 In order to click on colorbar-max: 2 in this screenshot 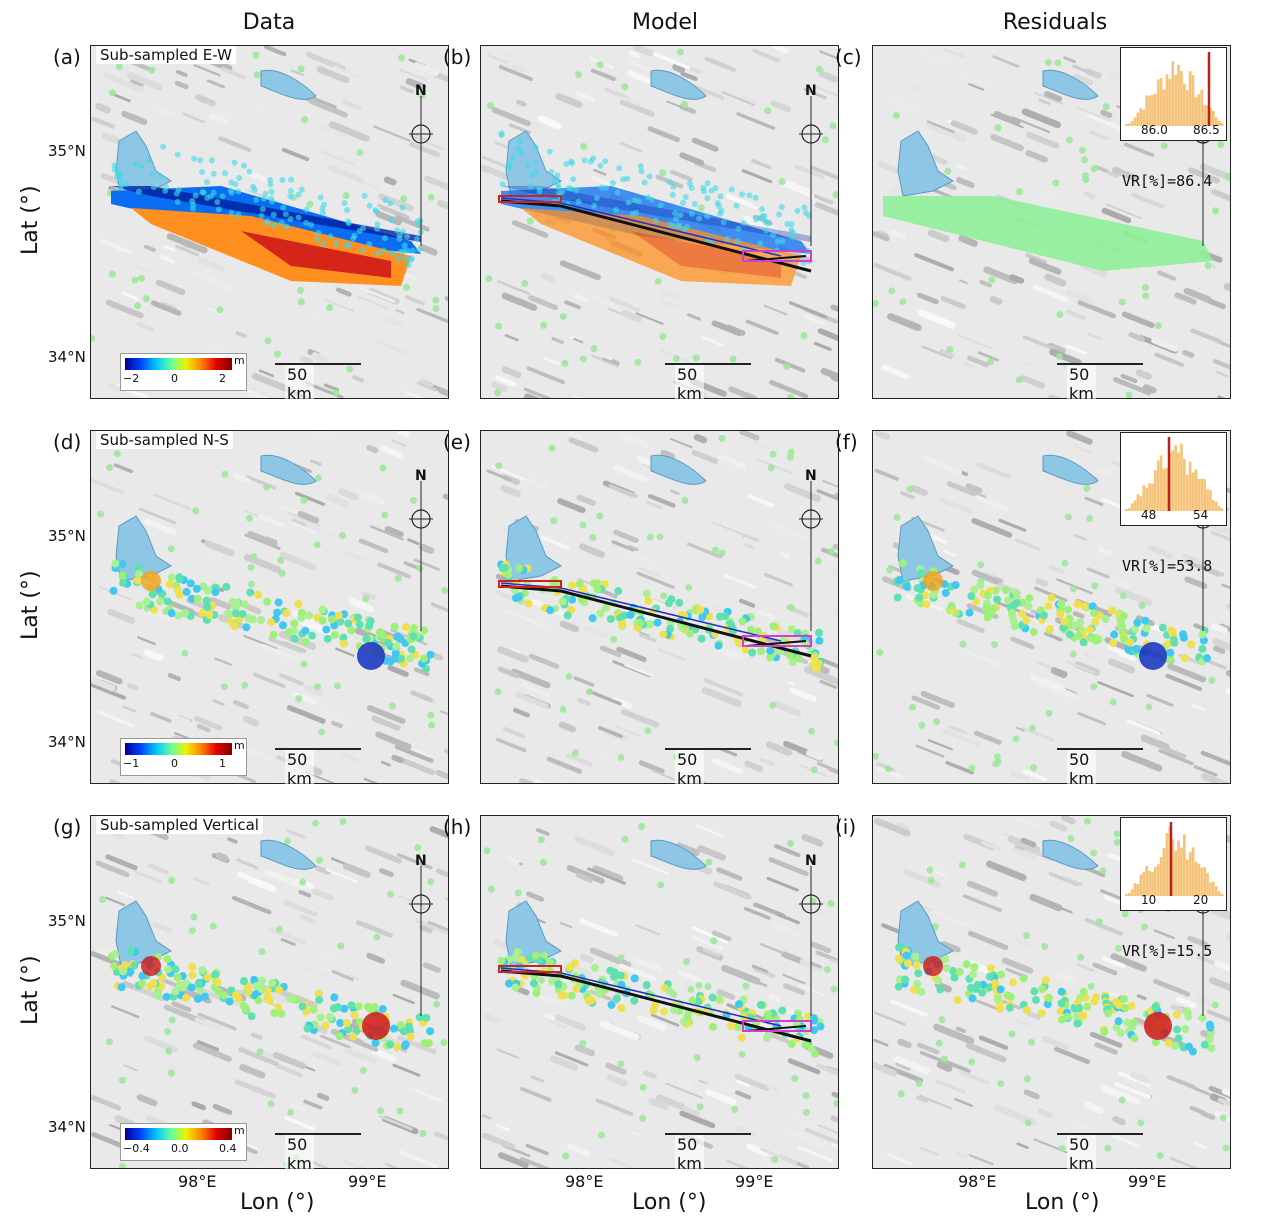, I will do `click(222, 378)`.